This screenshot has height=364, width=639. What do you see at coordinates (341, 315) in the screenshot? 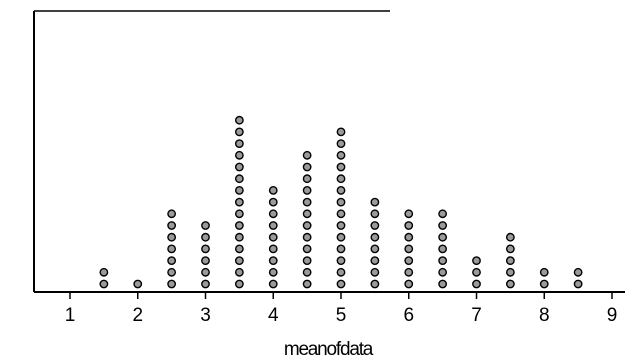
I see `x-tick-label: 5` at bounding box center [341, 315].